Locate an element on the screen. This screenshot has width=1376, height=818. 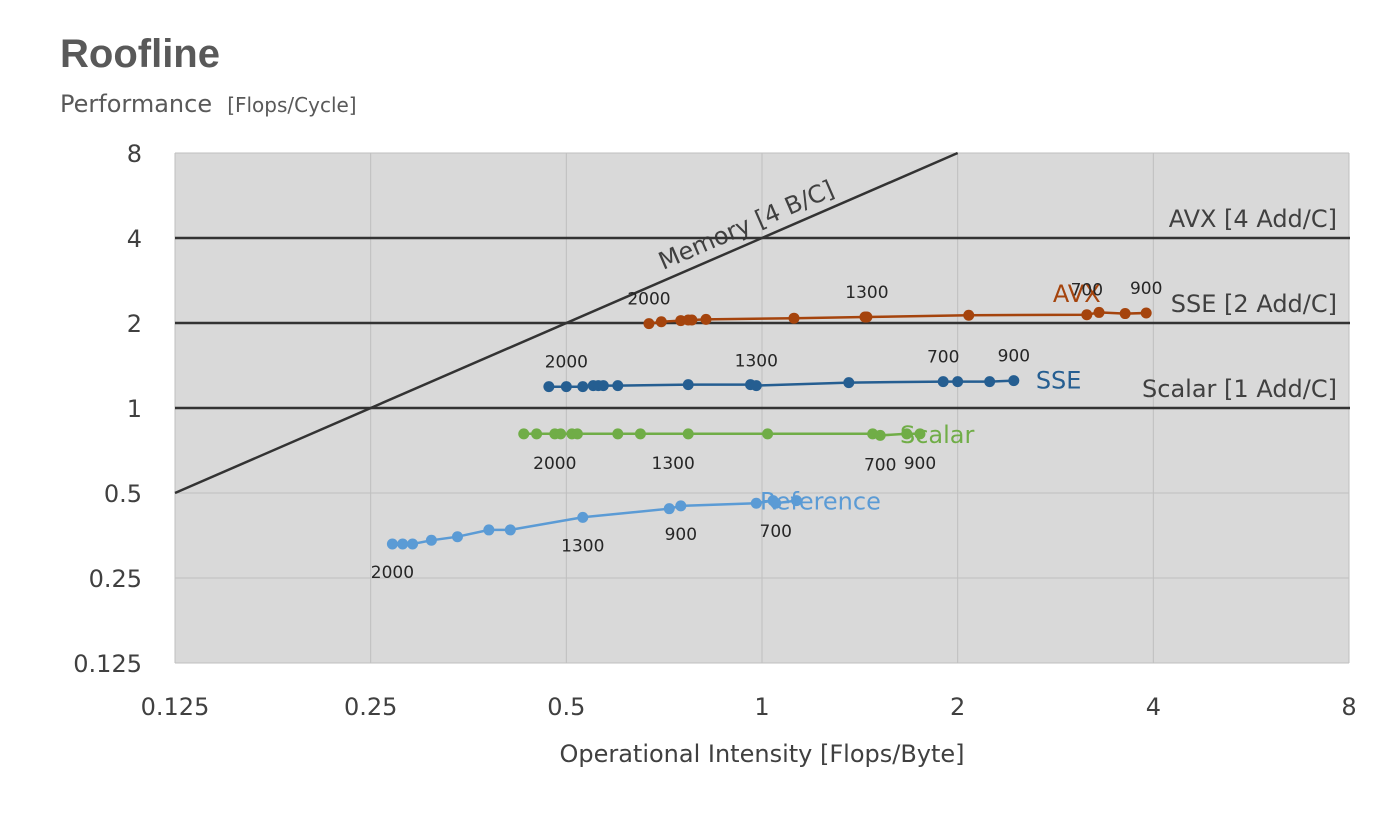
y-axis-label-unit: [Flops/Cycle] is located at coordinates (291, 105).